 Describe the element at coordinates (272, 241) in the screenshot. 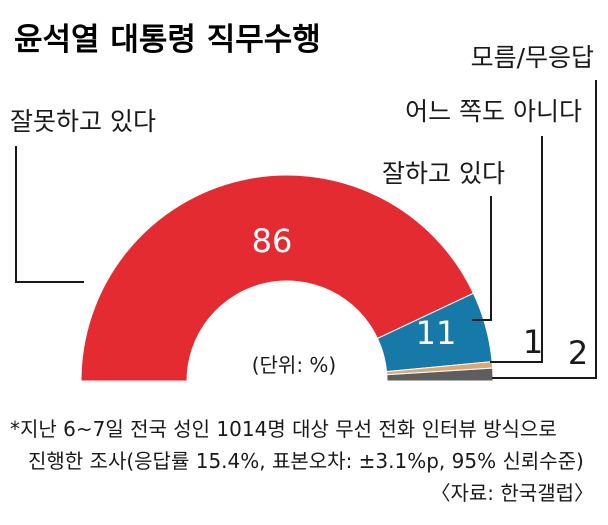

I see `value-bad: 86` at that location.